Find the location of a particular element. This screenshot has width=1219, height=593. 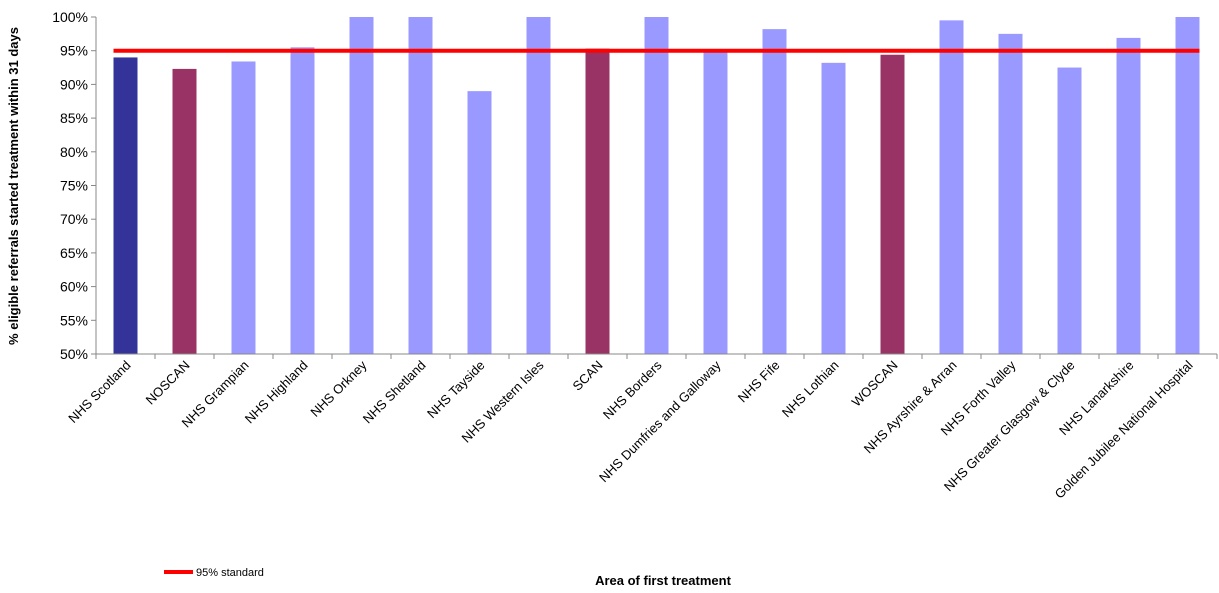

y-axis-ticks: 50% 55% 60% 65% 70% 75% 80% 85% 90% 95% 100% is located at coordinates (74, 185).